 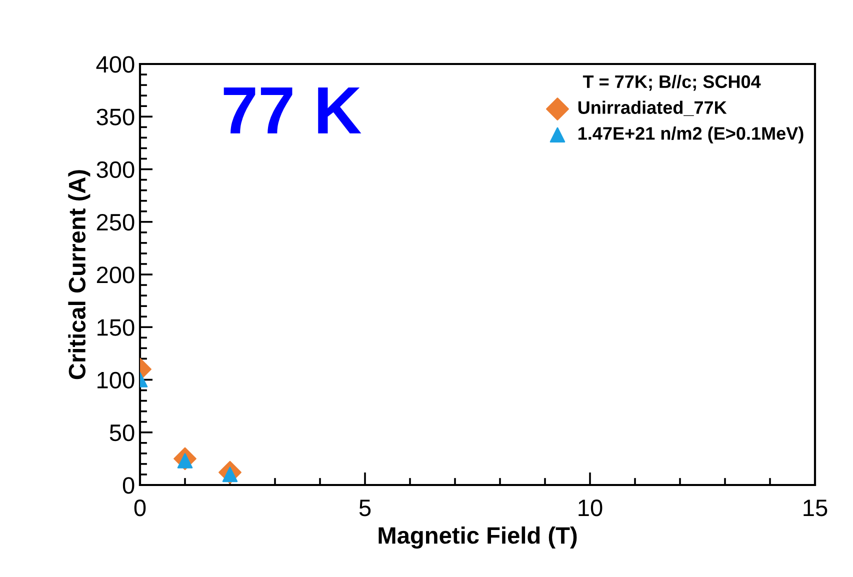 I want to click on x-tick-label: 5, so click(x=365, y=508).